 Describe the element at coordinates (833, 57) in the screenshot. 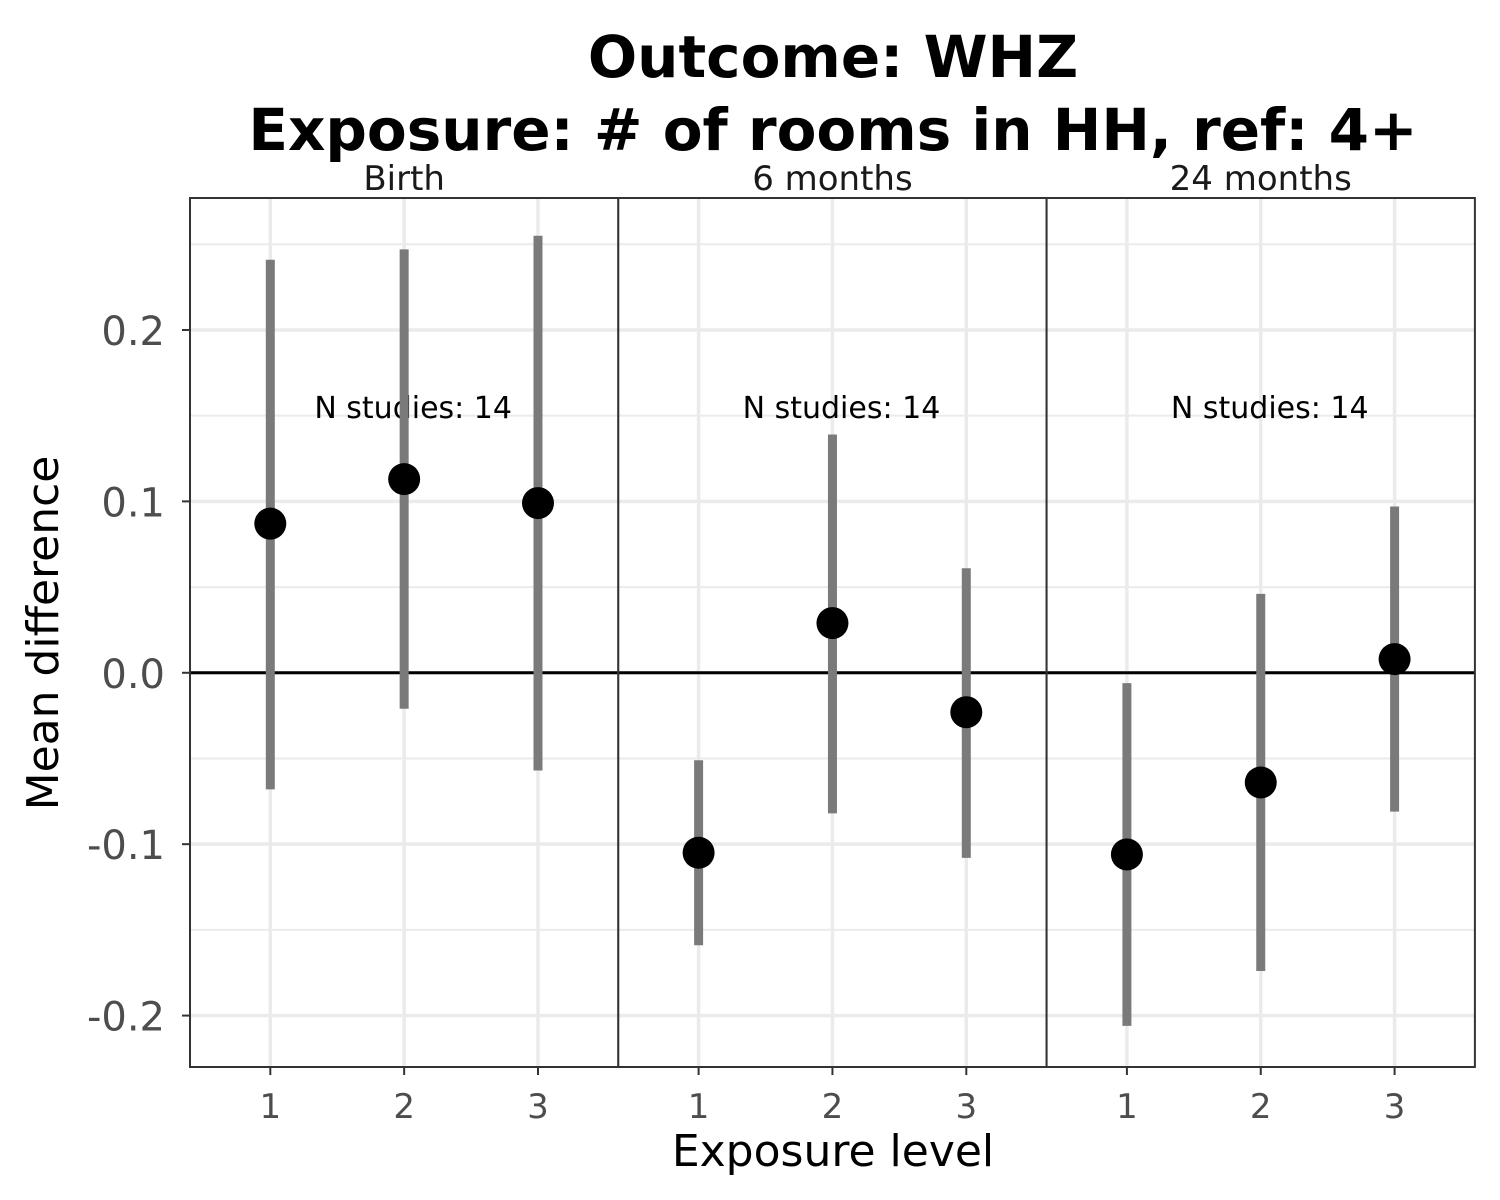

I see `chart-title-line-1: Outcome: WHZ` at that location.